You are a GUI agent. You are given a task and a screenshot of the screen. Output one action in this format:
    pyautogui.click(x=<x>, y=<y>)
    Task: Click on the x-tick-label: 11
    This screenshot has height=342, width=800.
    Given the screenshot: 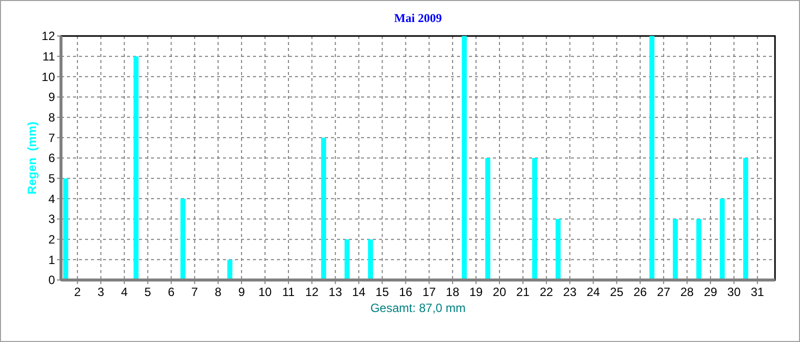 What is the action you would take?
    pyautogui.click(x=288, y=292)
    